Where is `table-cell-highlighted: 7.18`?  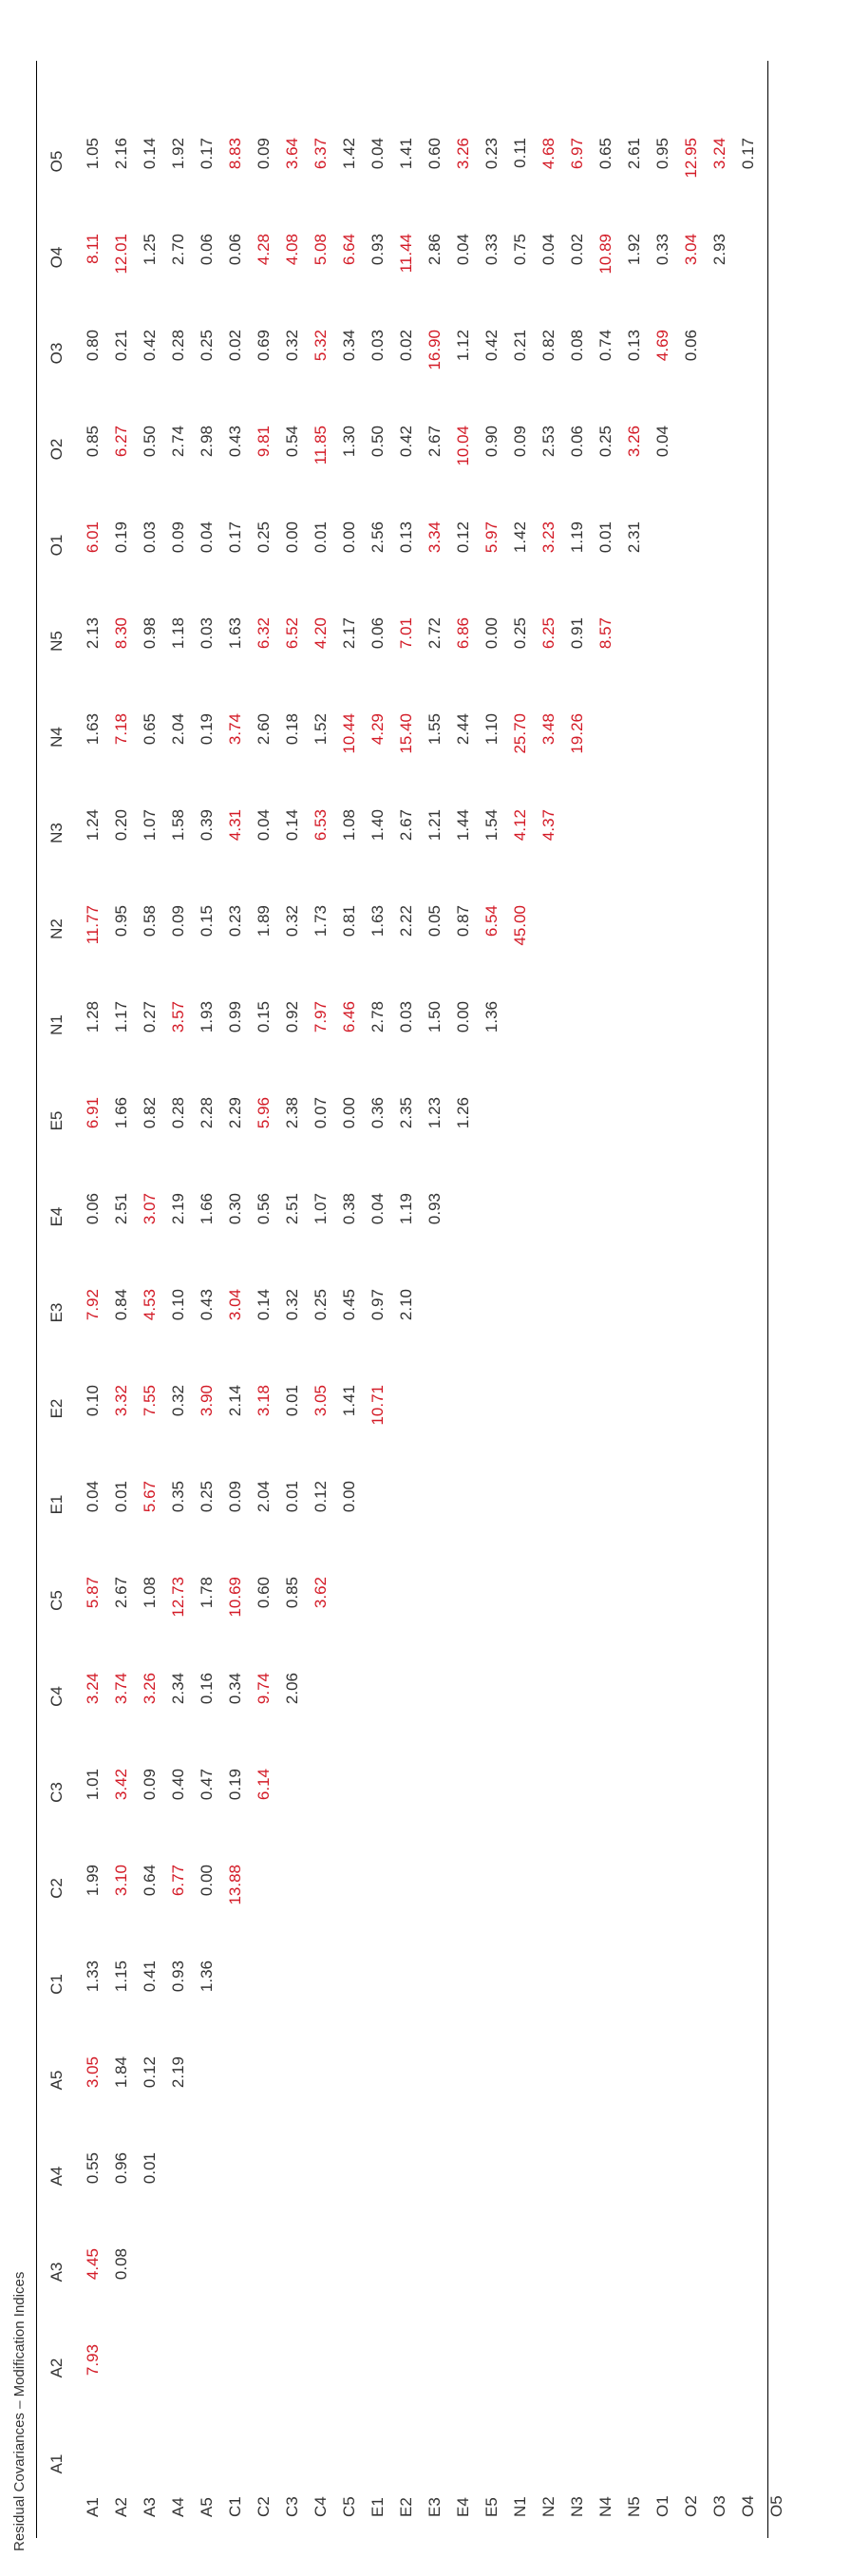
table-cell-highlighted: 7.18 is located at coordinates (121, 729).